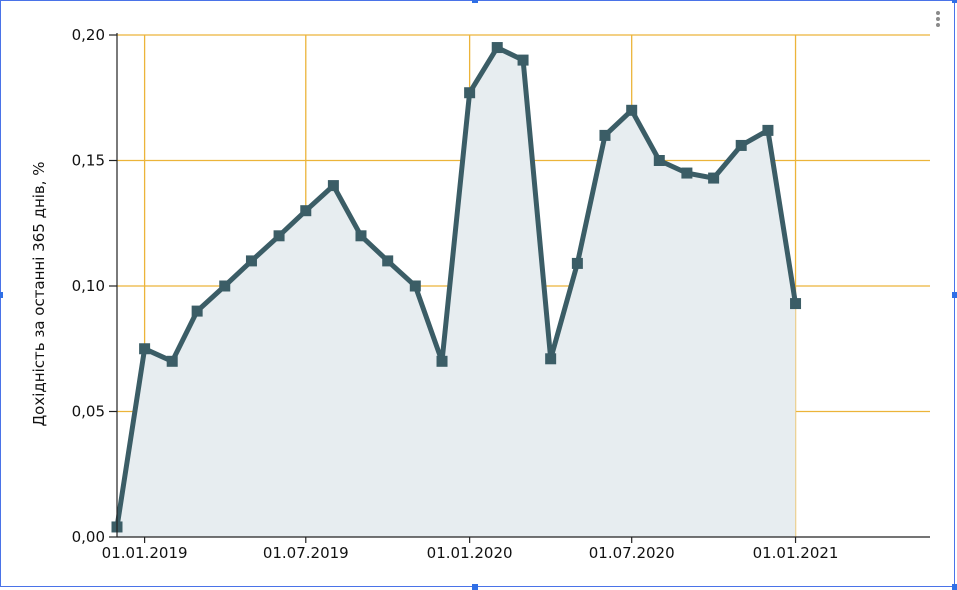  What do you see at coordinates (475, 587) in the screenshot?
I see `resize-handle-bottom` at bounding box center [475, 587].